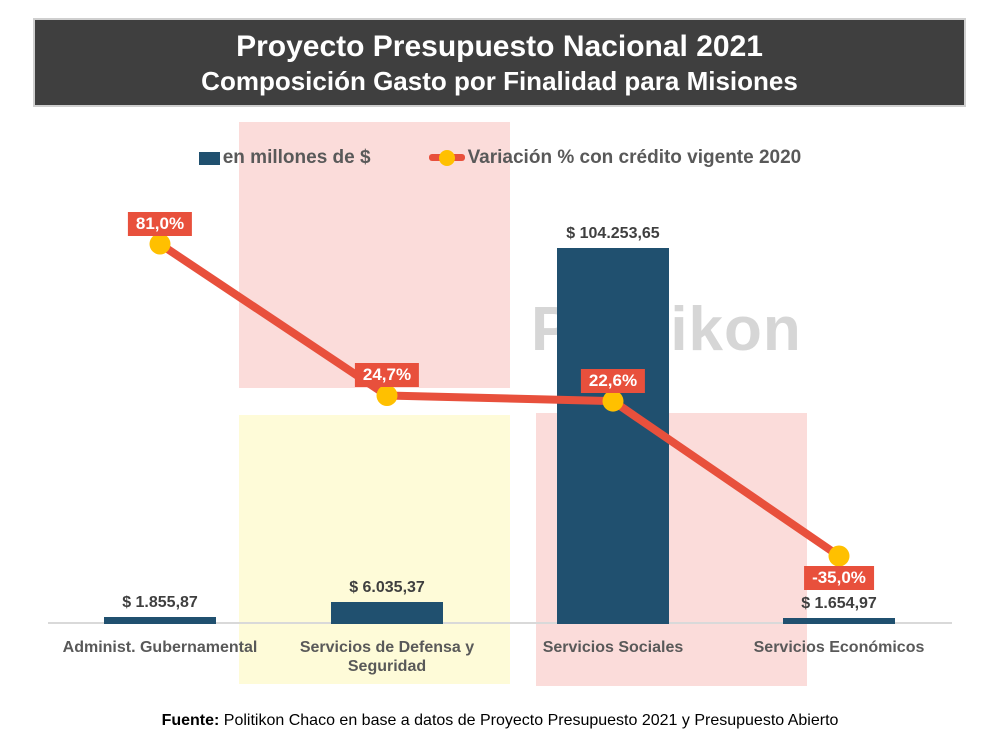  What do you see at coordinates (387, 587) in the screenshot?
I see `bar-value-label: $ 6.035,37` at bounding box center [387, 587].